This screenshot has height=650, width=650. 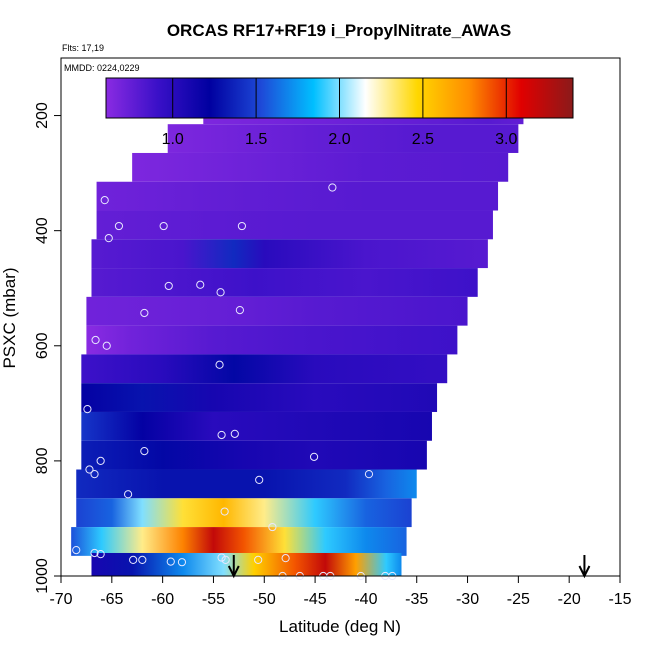 I want to click on x-tick-label: -45, so click(x=315, y=599).